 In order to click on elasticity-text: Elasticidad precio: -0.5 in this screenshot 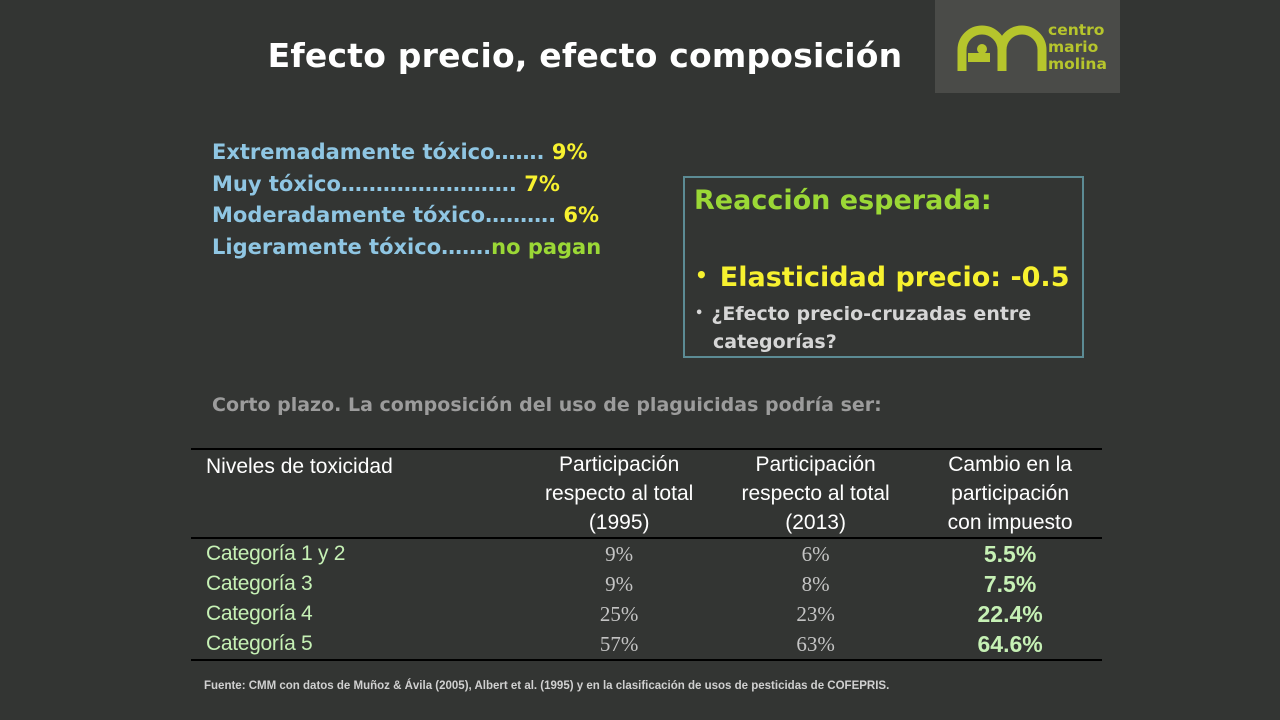, I will do `click(894, 277)`.